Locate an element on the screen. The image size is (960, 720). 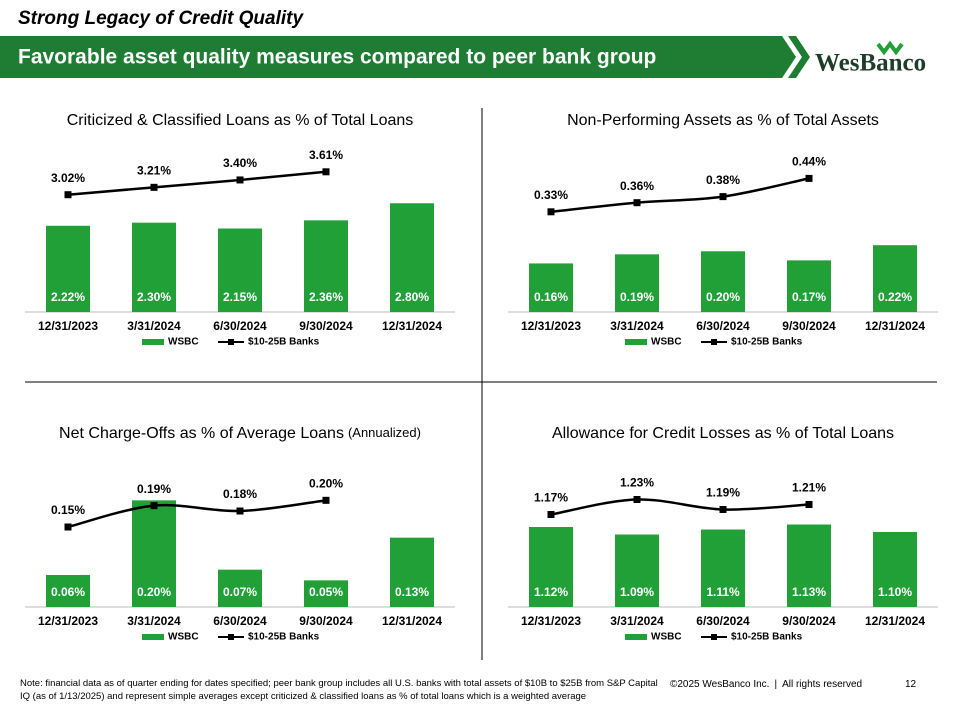
bar-label: 0.06% is located at coordinates (68, 592).